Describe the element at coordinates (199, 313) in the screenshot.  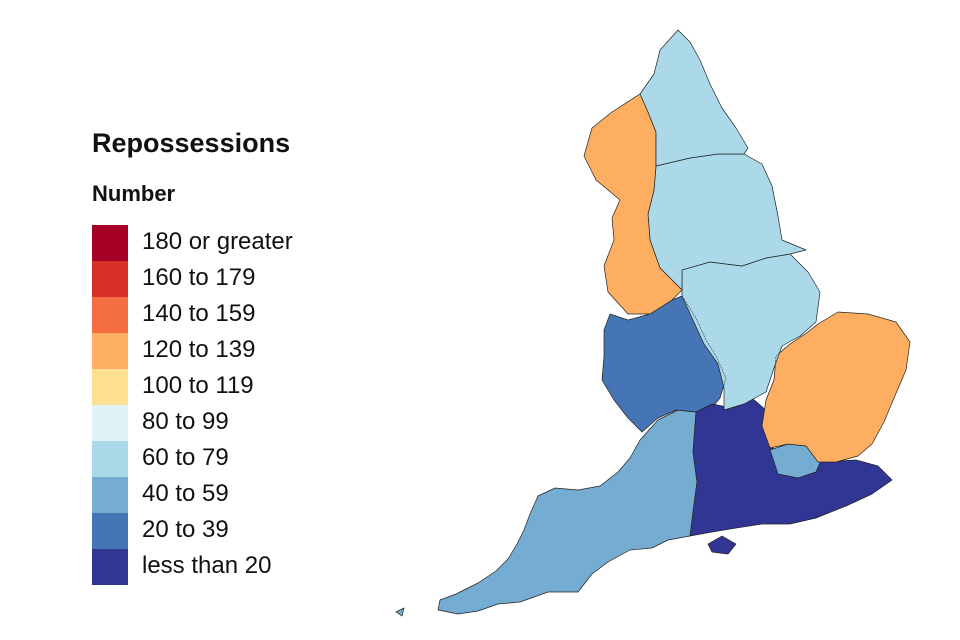
I see `legend-label: 140 to 159` at that location.